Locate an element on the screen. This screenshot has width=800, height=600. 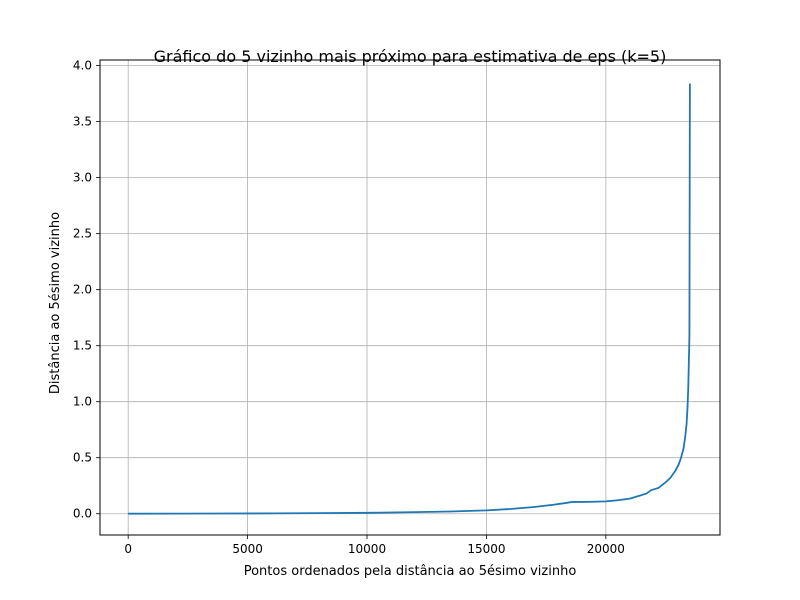
y-tick-label: 3.0 is located at coordinates (82, 178).